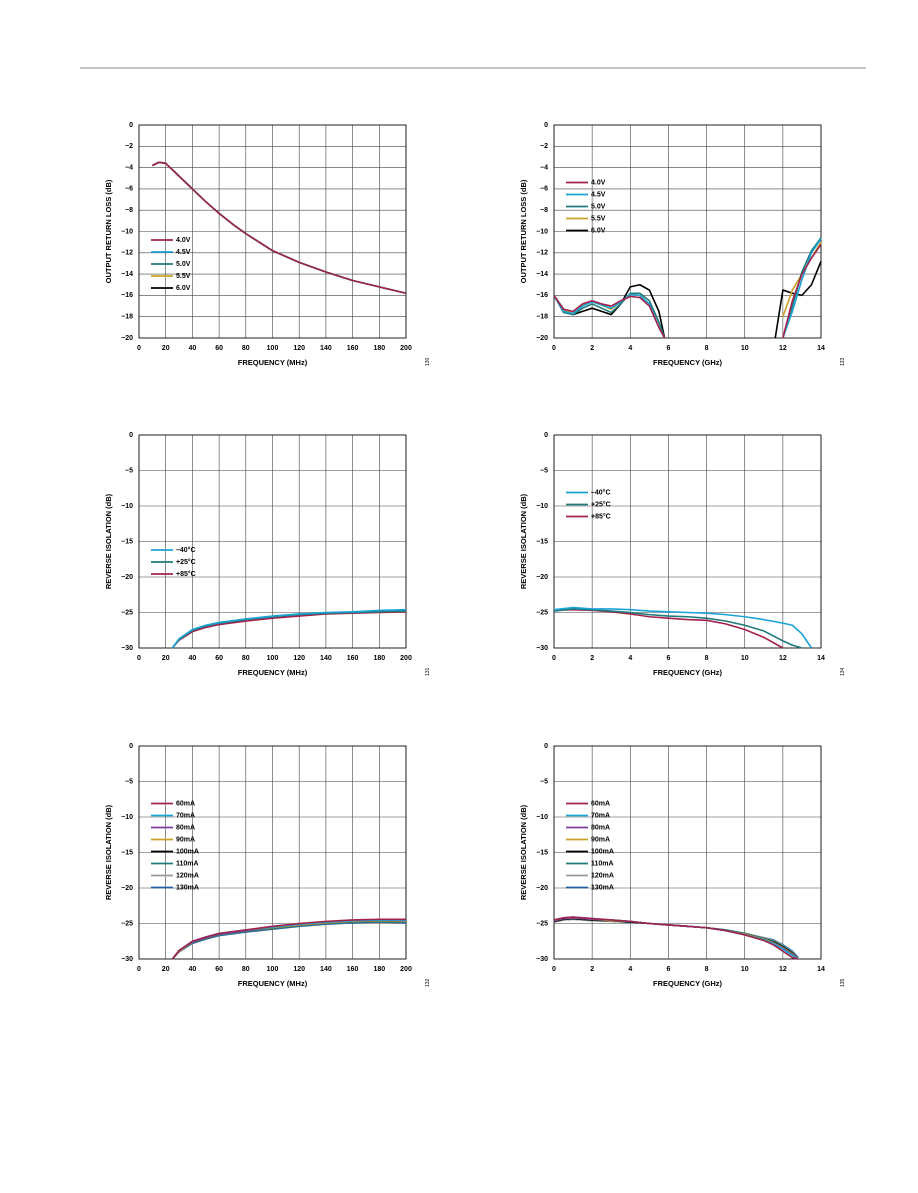 The height and width of the screenshot is (1193, 918). I want to click on x-tick-label: 8, so click(707, 658).